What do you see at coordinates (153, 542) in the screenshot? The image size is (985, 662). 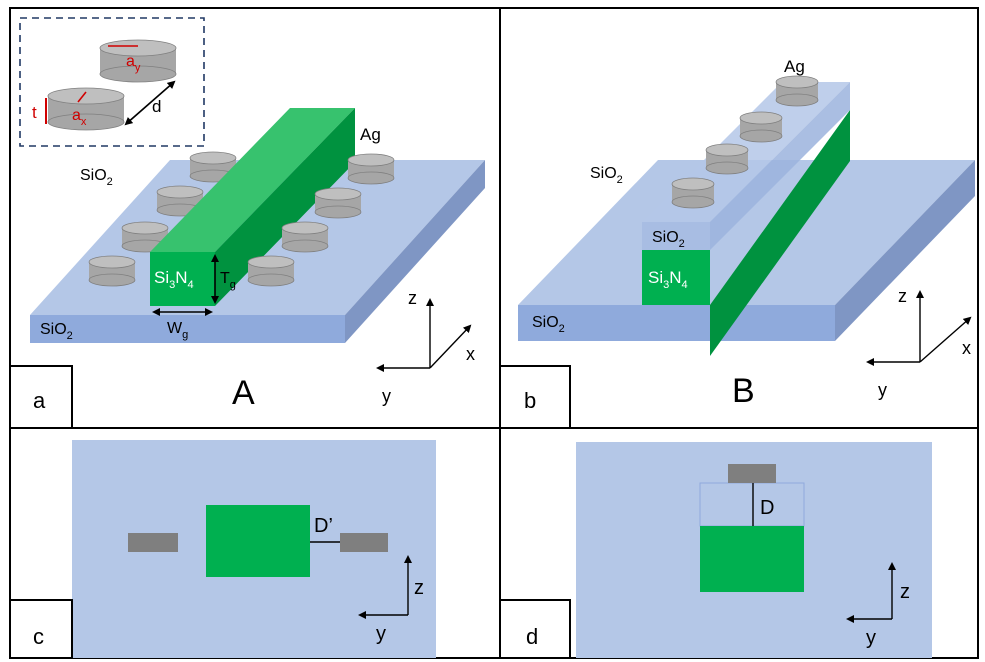 I see `silver-disk-left` at bounding box center [153, 542].